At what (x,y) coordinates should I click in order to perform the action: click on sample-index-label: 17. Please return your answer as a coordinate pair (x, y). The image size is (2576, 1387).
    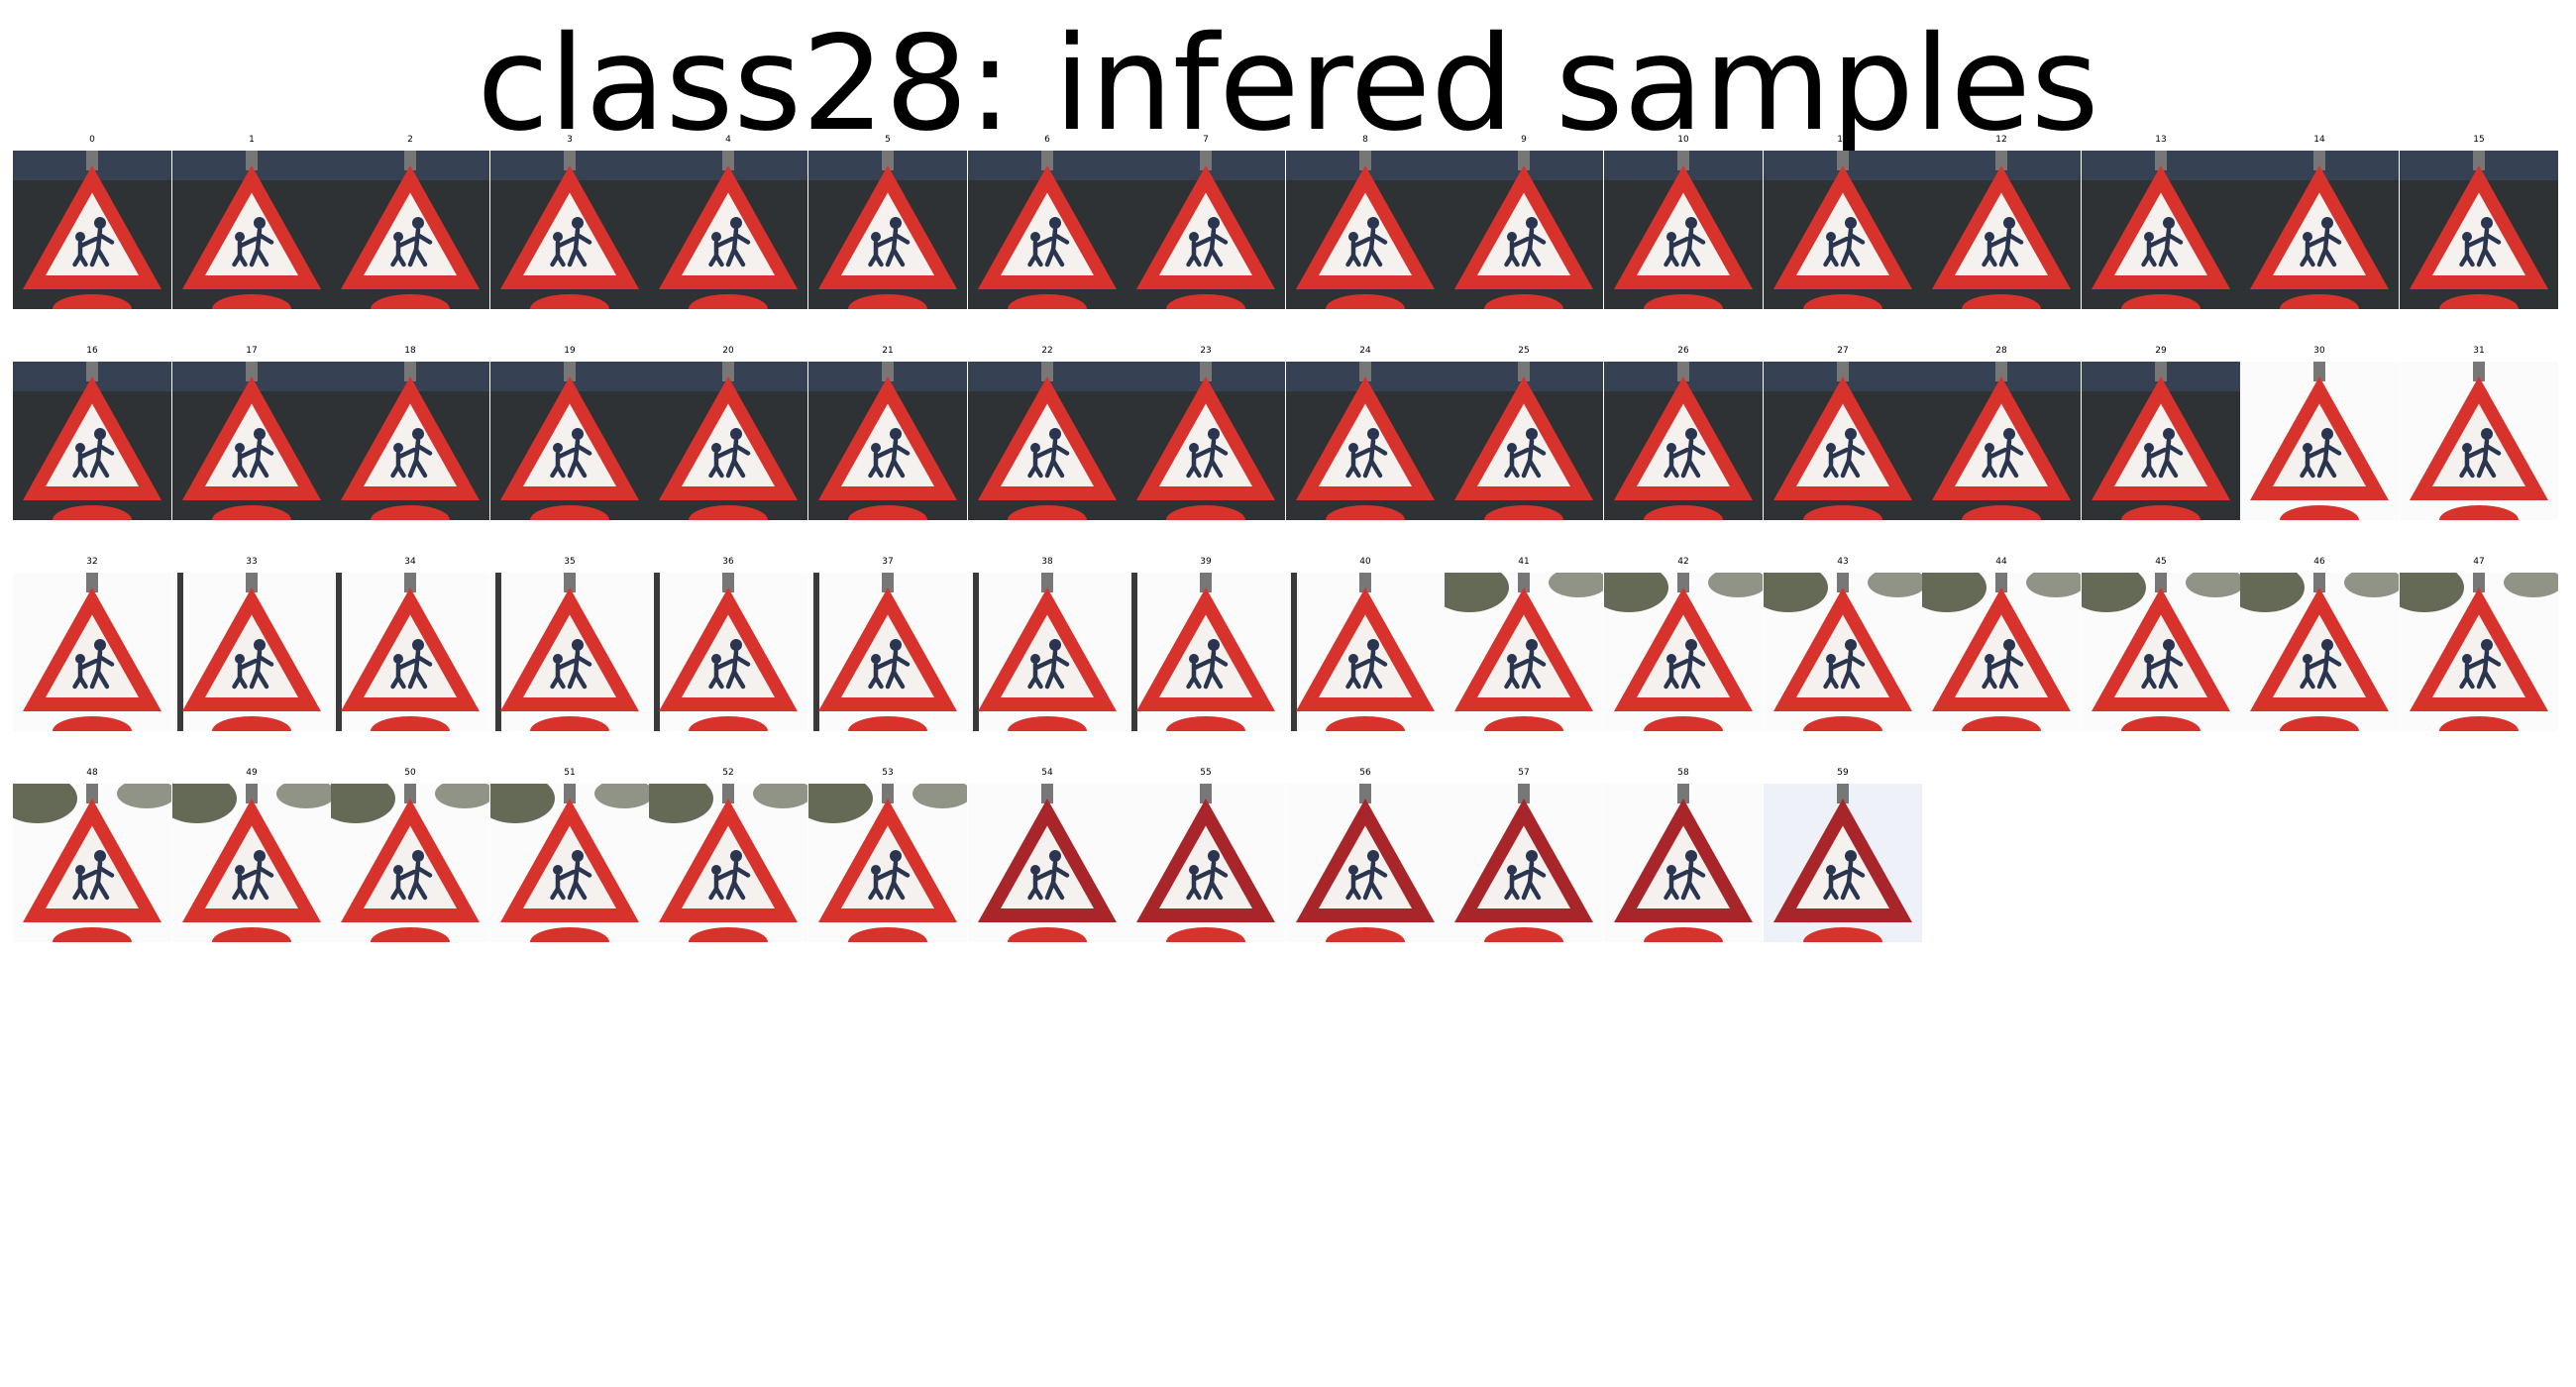
    Looking at the image, I should click on (252, 351).